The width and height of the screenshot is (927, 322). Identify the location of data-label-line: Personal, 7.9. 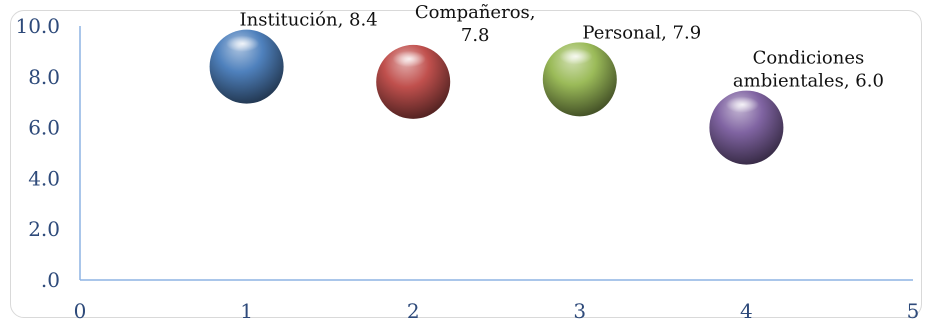
(641, 32).